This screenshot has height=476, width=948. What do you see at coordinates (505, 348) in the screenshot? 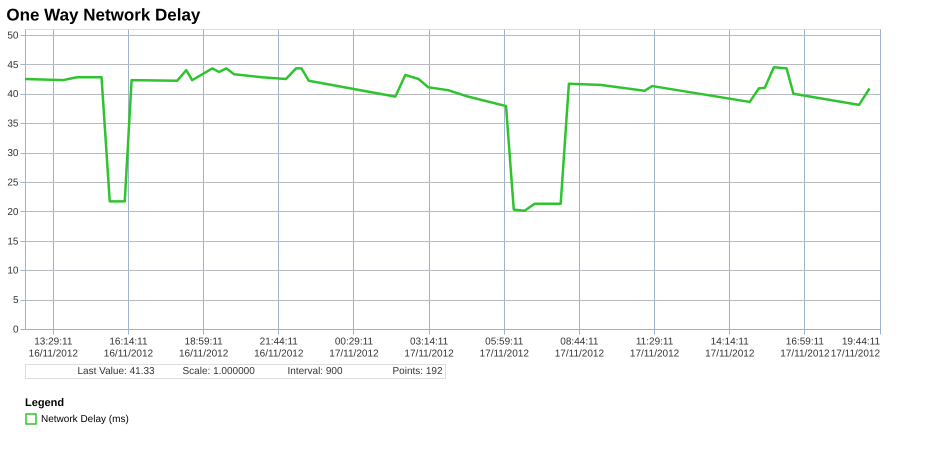
I see `x-tick-label: 05:59:11 17/11/2012` at bounding box center [505, 348].